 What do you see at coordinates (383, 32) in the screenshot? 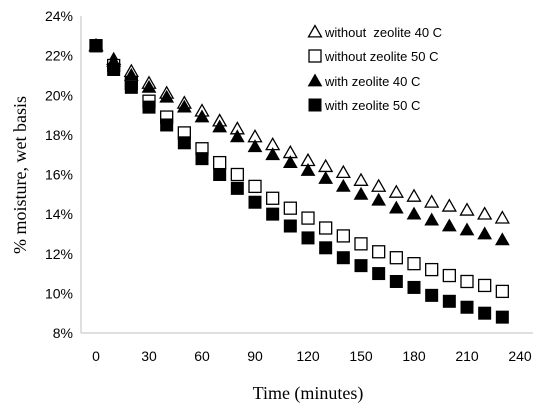
I see `legend-label: without zeolite 40 C` at bounding box center [383, 32].